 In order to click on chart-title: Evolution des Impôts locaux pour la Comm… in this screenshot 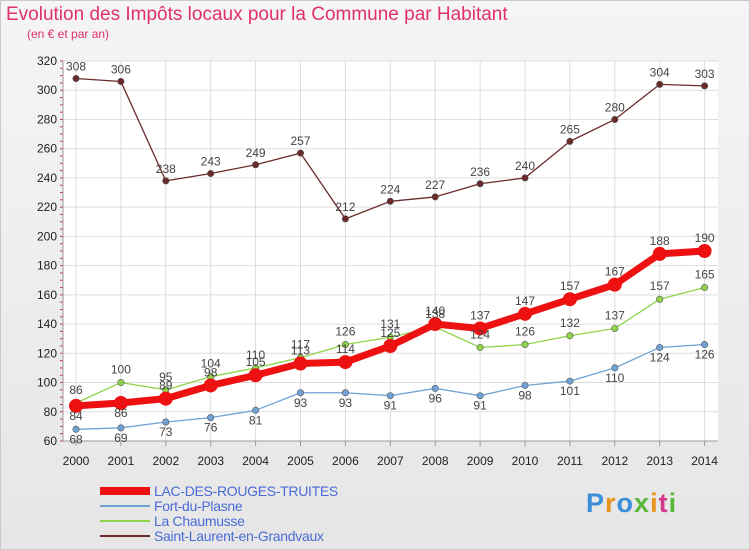, I will do `click(257, 14)`.